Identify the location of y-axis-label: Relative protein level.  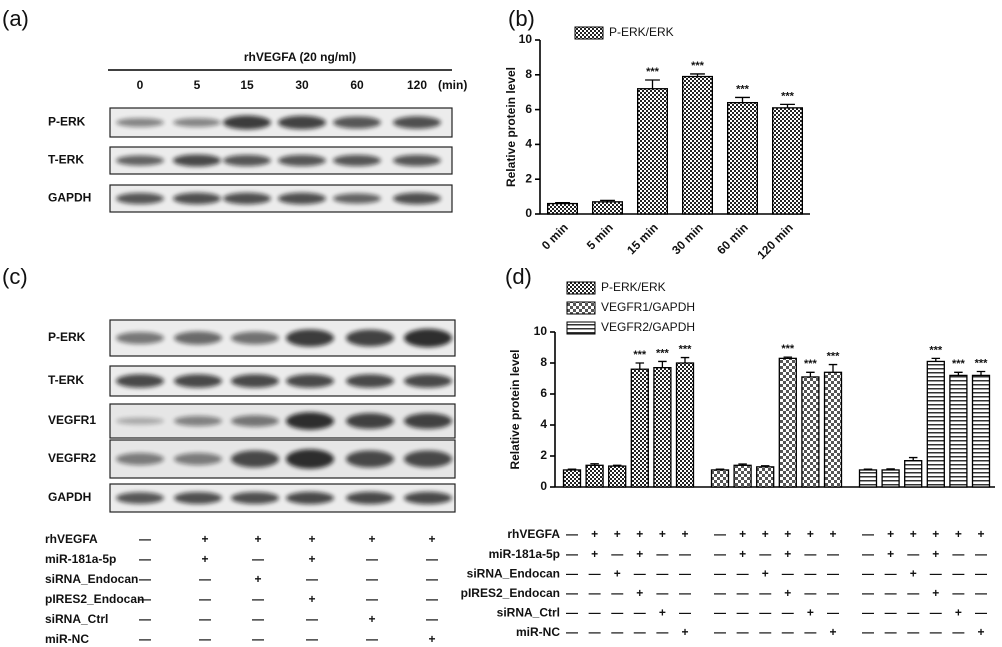
(515, 409).